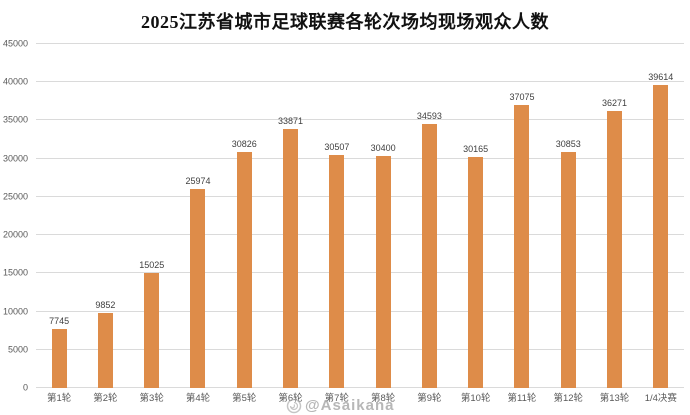  Describe the element at coordinates (661, 77) in the screenshot. I see `bar-value-label: 39614` at that location.